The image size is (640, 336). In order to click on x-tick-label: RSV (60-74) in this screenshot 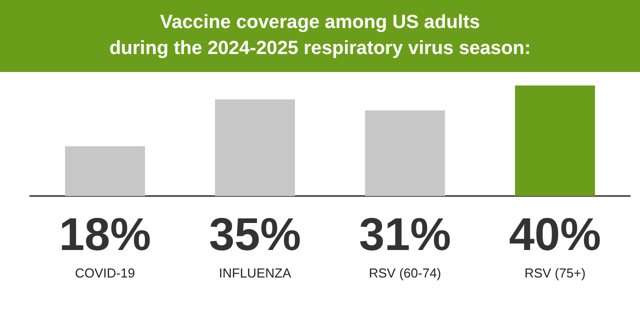, I will do `click(405, 273)`.